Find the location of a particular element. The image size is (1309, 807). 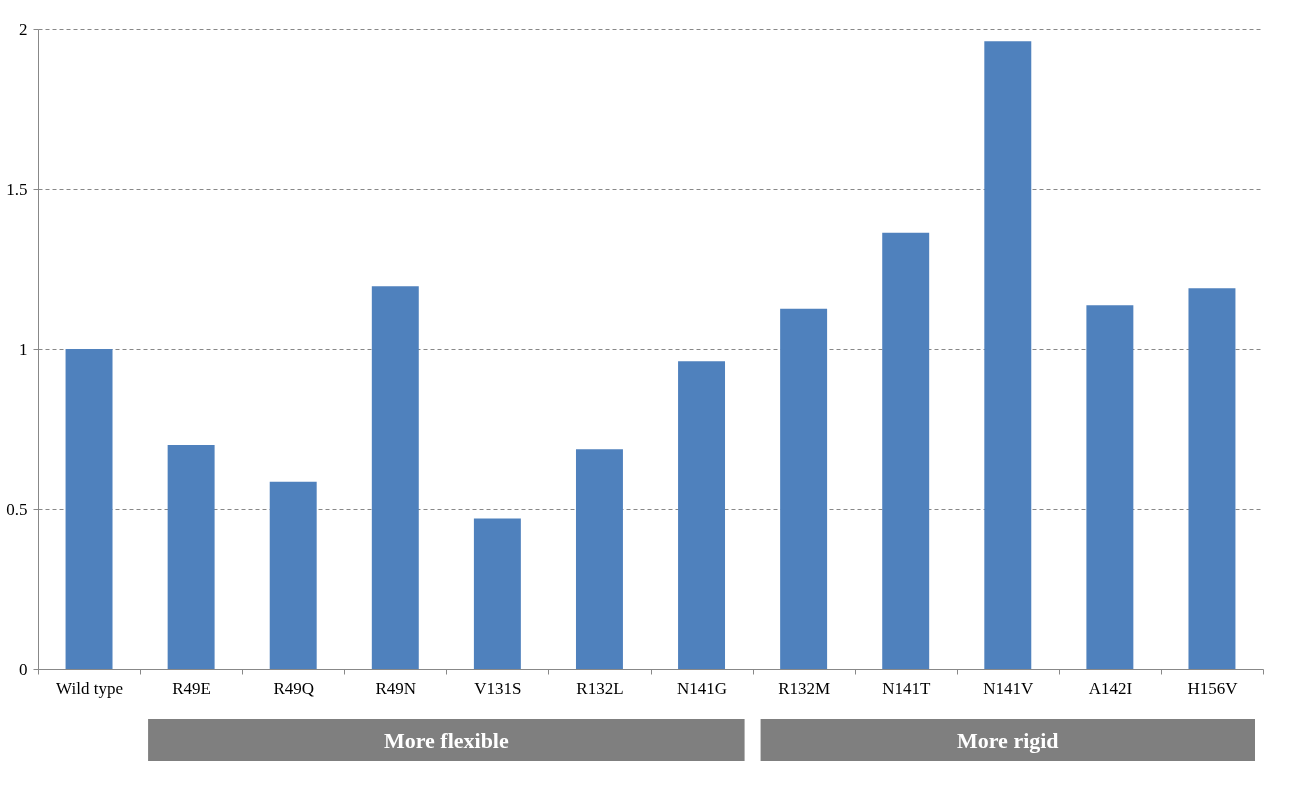

x-tick-label: R132L is located at coordinates (600, 688).